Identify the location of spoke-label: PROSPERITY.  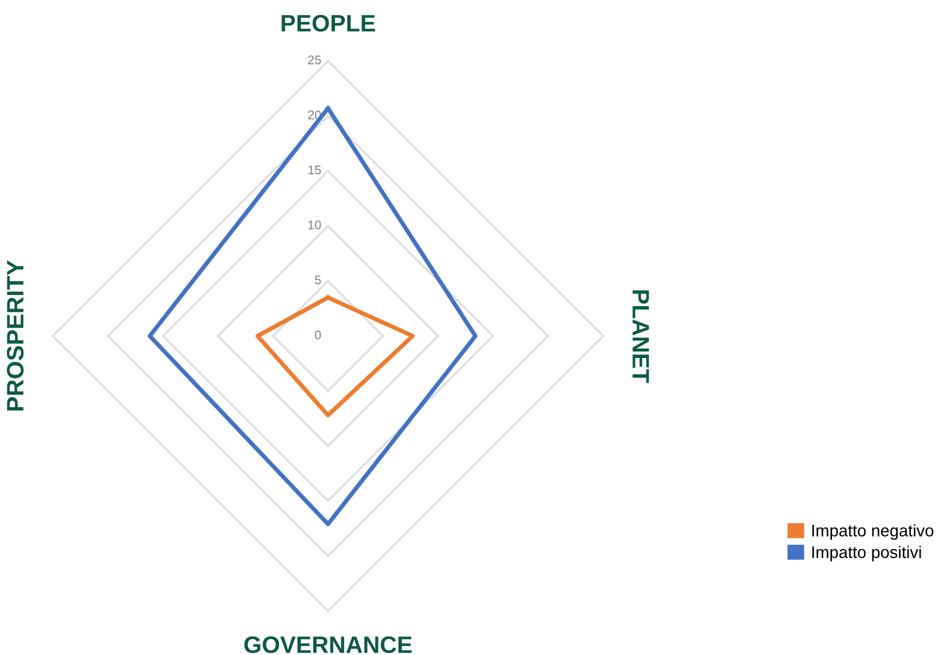
(15, 335).